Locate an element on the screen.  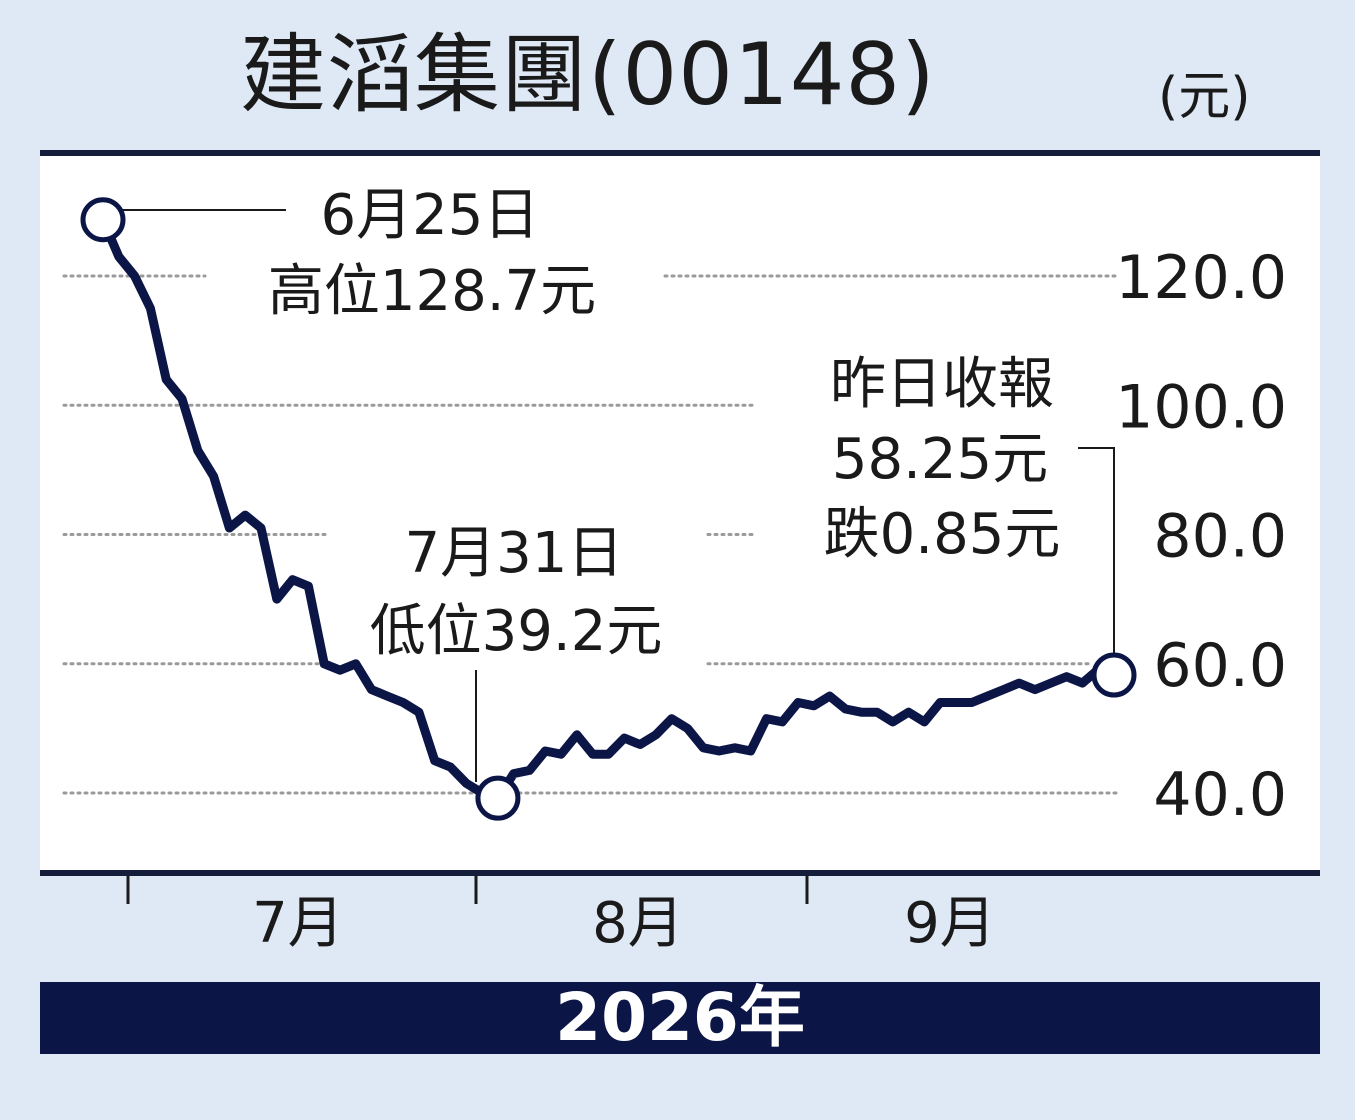
x-tick-label: 7月 is located at coordinates (298, 923).